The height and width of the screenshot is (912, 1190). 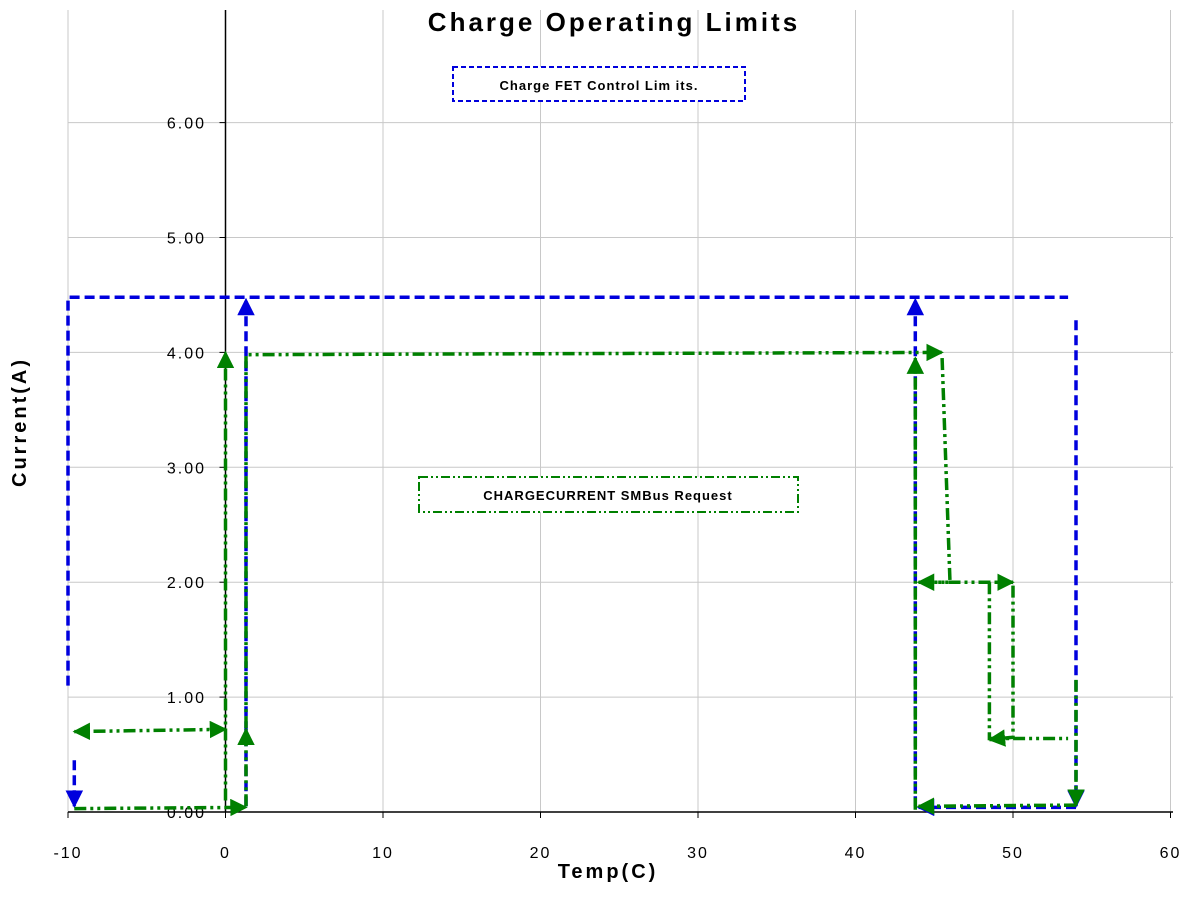 What do you see at coordinates (698, 853) in the screenshot?
I see `x-tick-label: 30` at bounding box center [698, 853].